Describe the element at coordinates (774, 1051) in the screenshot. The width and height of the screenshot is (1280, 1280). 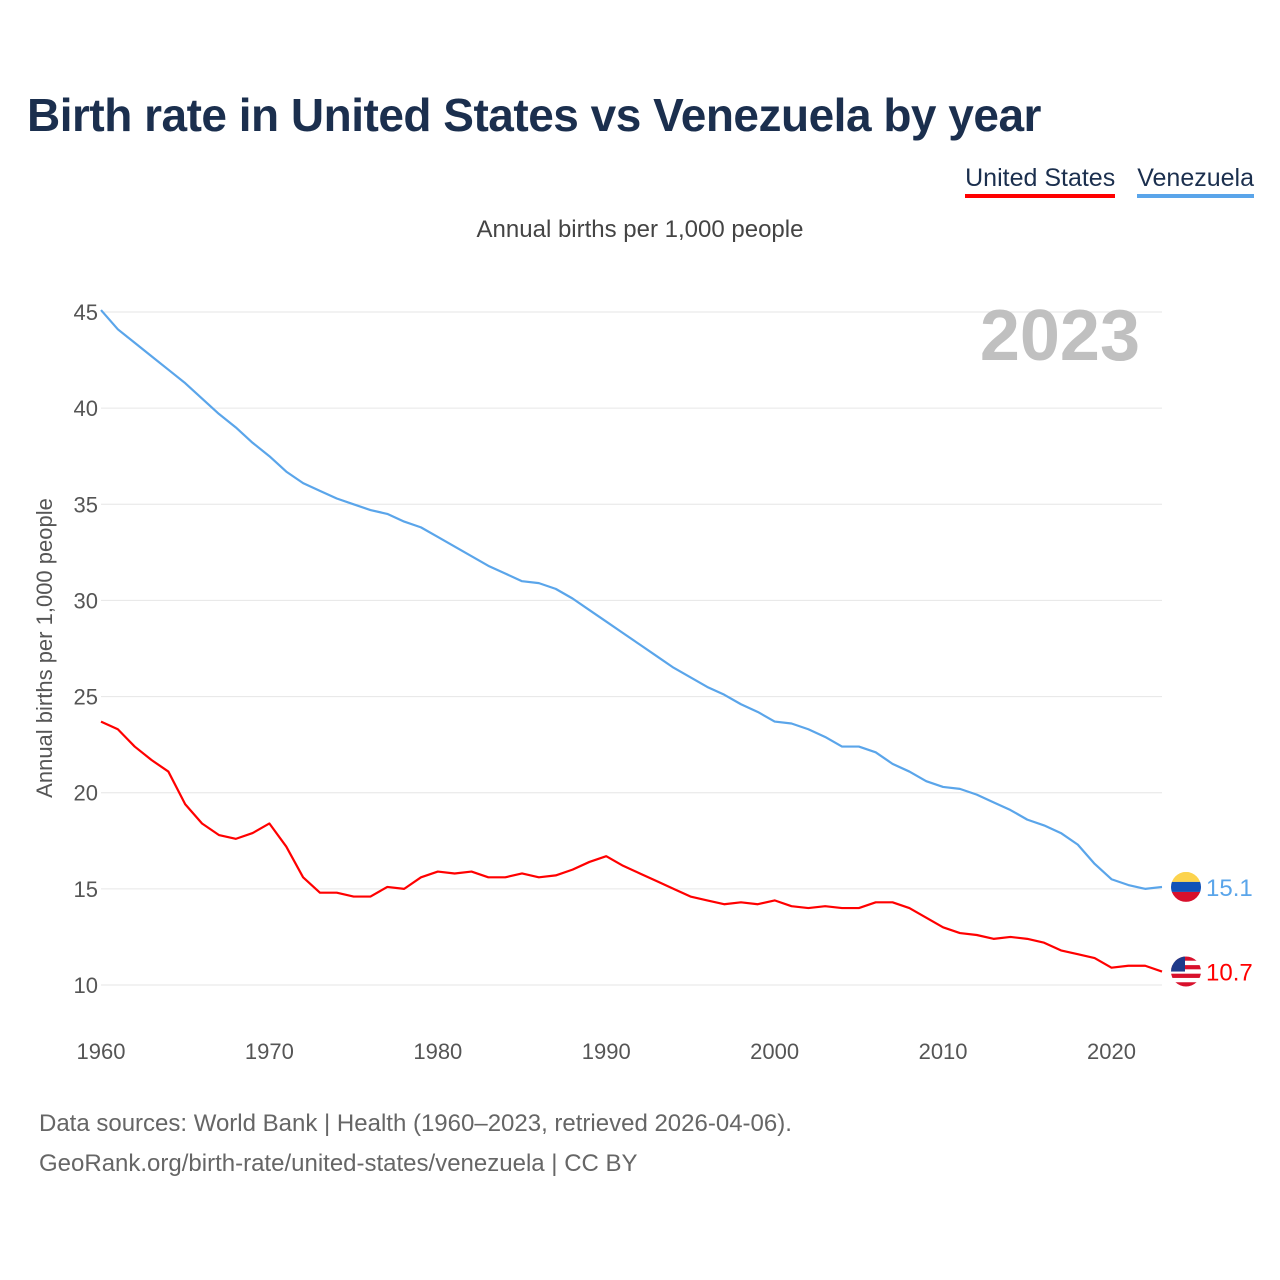
I see `x-tick-label: 2000` at that location.